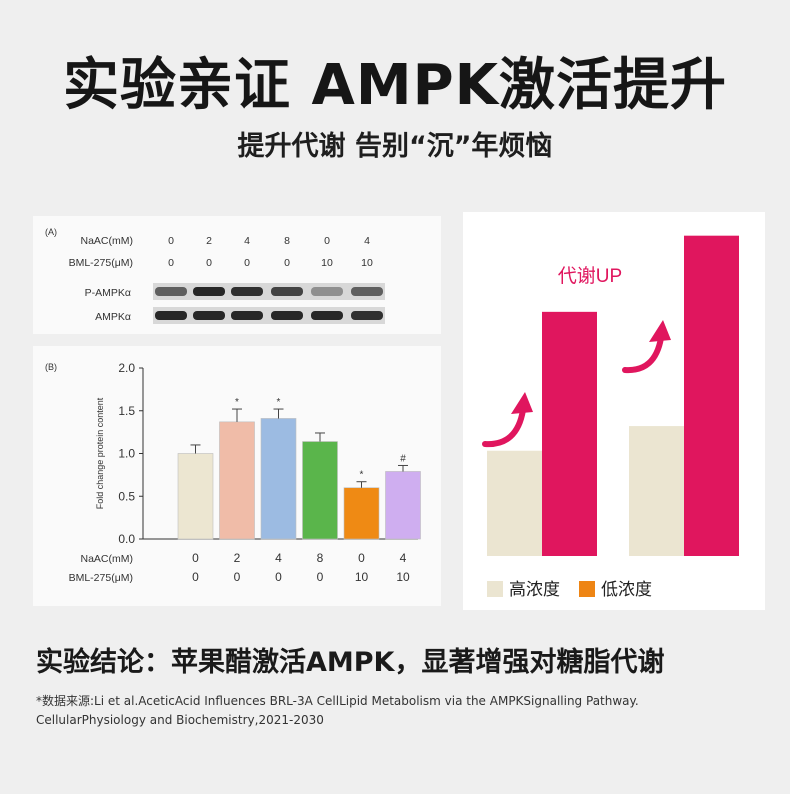  I want to click on blot-row-value: 8, so click(287, 241).